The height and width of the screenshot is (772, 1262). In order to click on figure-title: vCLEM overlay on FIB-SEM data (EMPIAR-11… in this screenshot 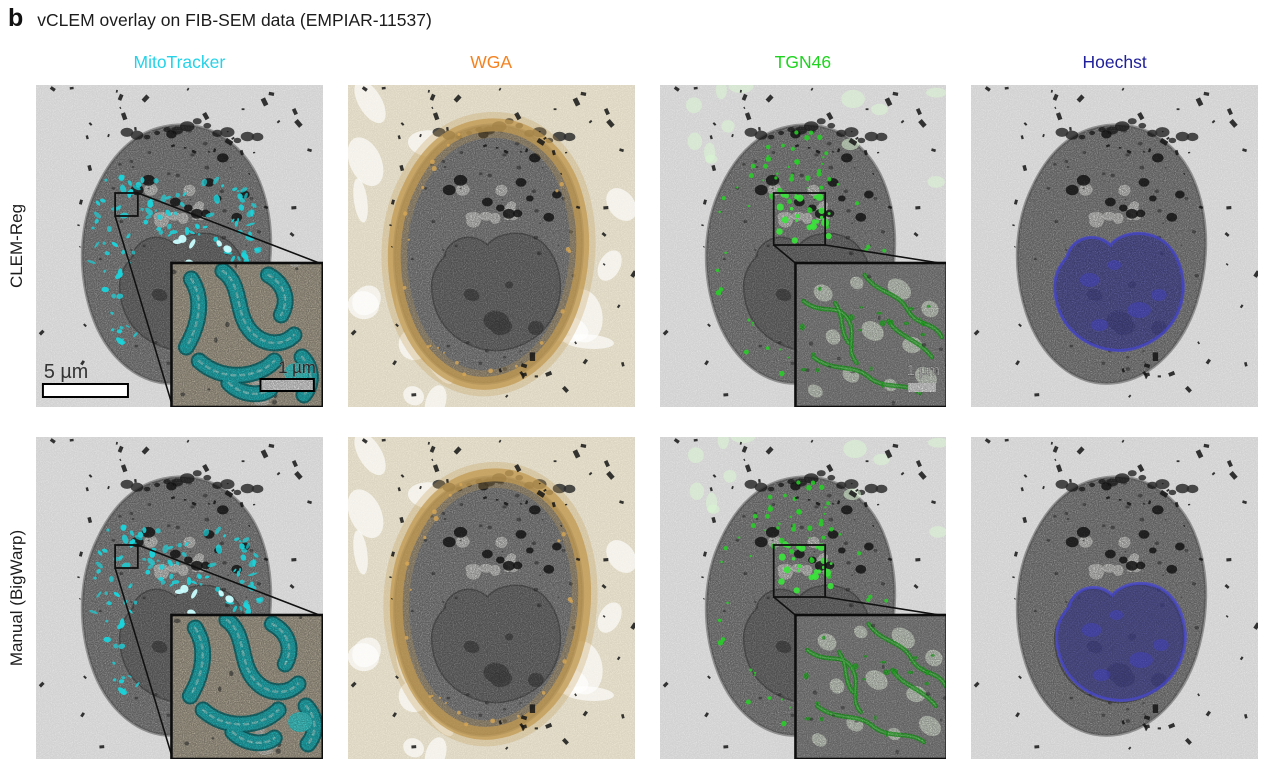, I will do `click(234, 20)`.